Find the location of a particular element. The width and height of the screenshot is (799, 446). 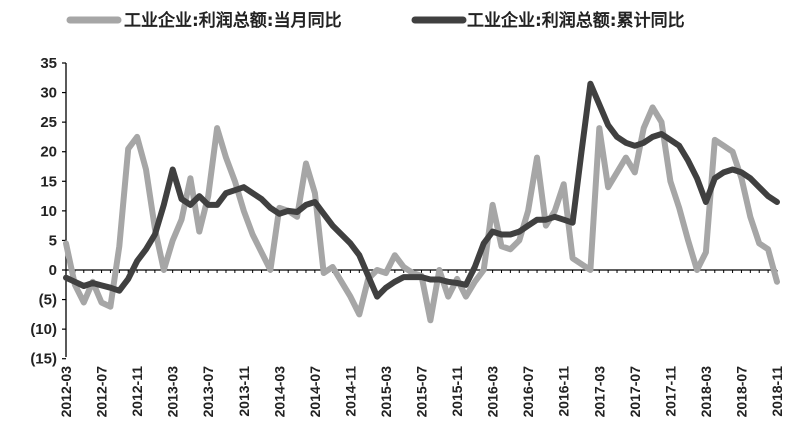

y-tick-label: 0 is located at coordinates (53, 270).